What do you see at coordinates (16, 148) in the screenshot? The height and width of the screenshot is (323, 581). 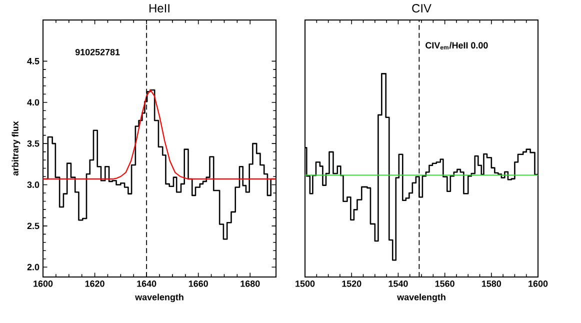 I see `y-axis-title: arbitrary flux` at bounding box center [16, 148].